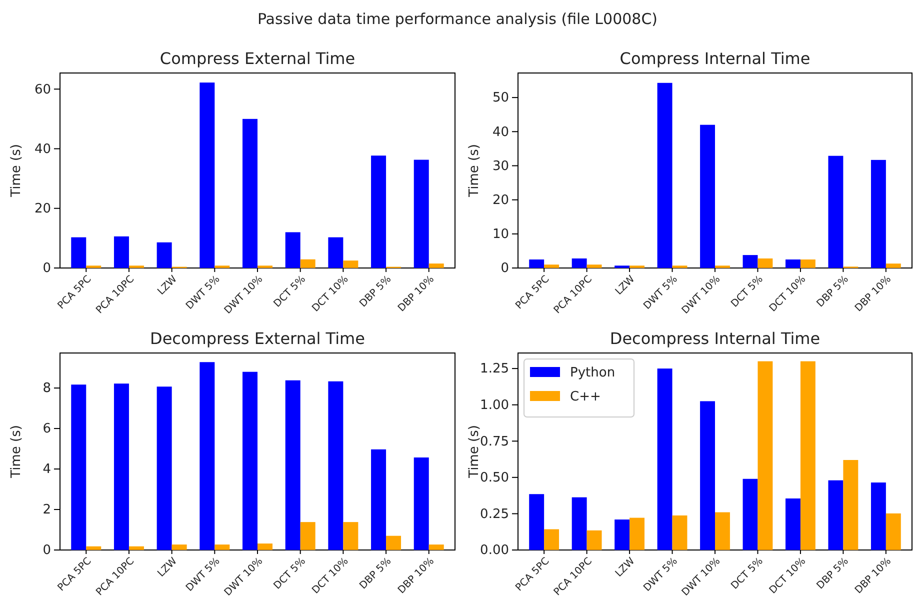 The width and height of the screenshot is (915, 605). I want to click on y-tick-label: 4, so click(46, 470).